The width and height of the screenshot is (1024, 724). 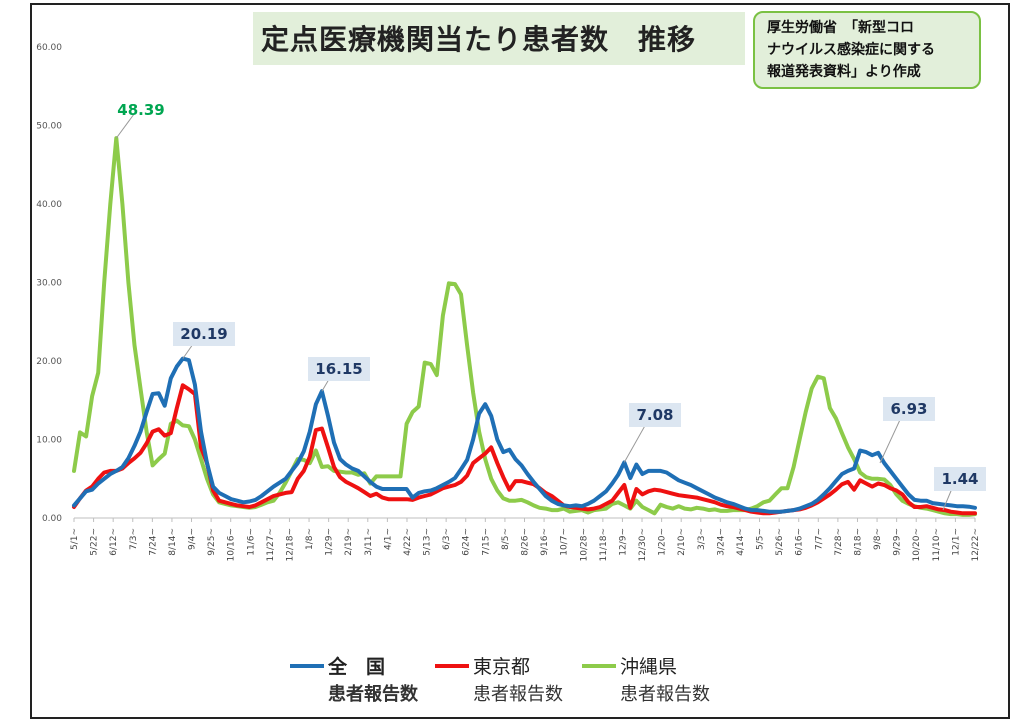 What do you see at coordinates (643, 544) in the screenshot?
I see `x-tick-label: 12/30~` at bounding box center [643, 544].